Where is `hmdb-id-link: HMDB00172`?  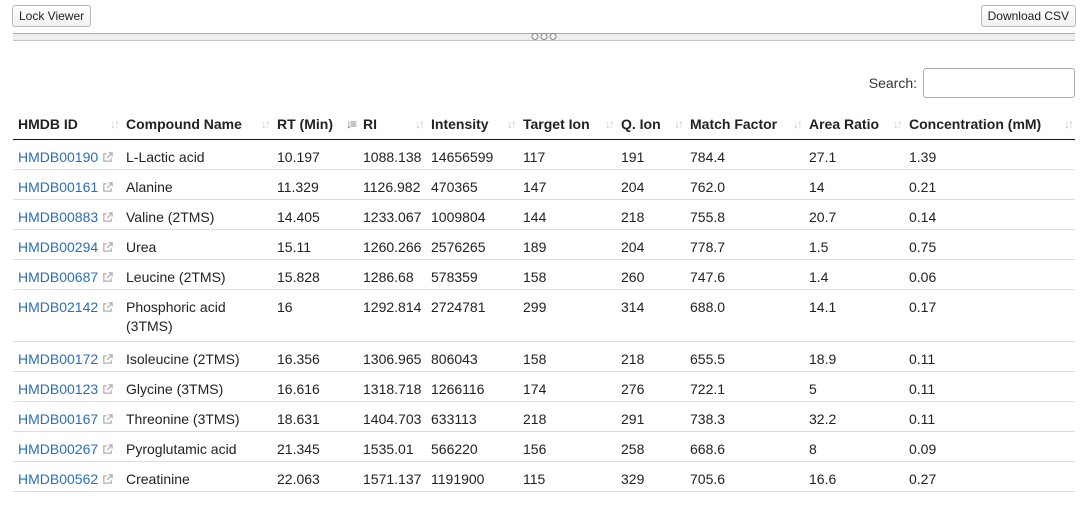 hmdb-id-link: HMDB00172 is located at coordinates (58, 359).